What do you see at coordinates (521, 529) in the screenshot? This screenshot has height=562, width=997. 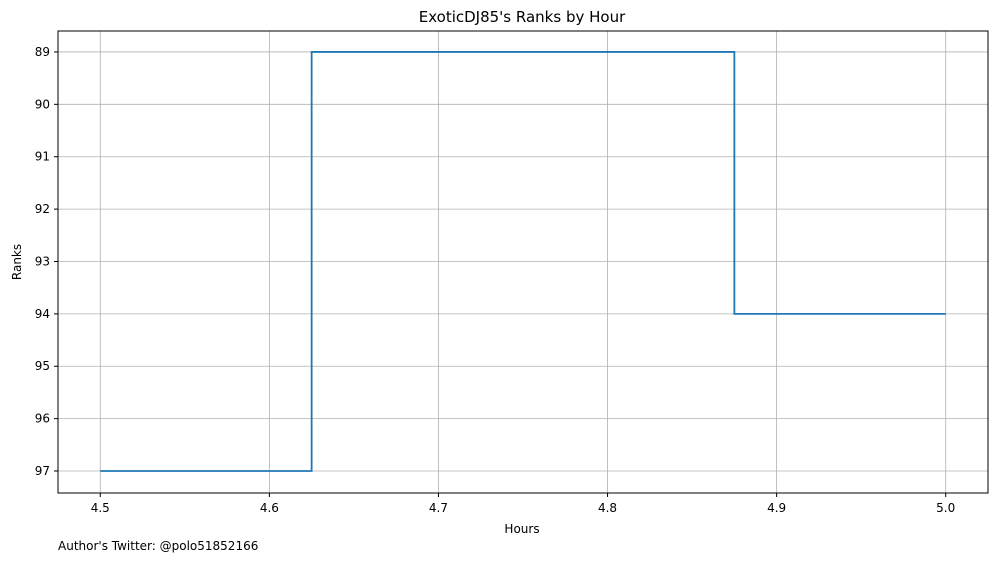 I see `x-axis-label: Hours` at bounding box center [521, 529].